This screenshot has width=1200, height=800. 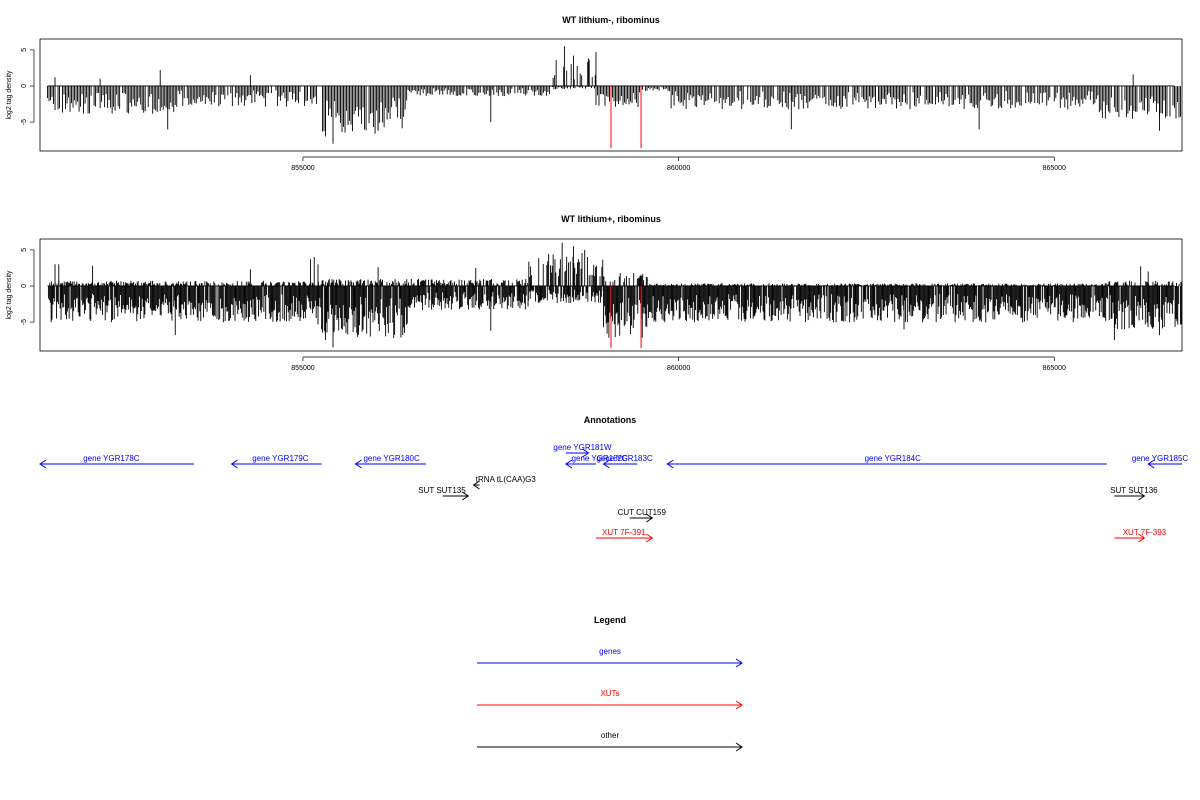 What do you see at coordinates (624, 532) in the screenshot?
I see `feature-label: XUT 7F-391` at bounding box center [624, 532].